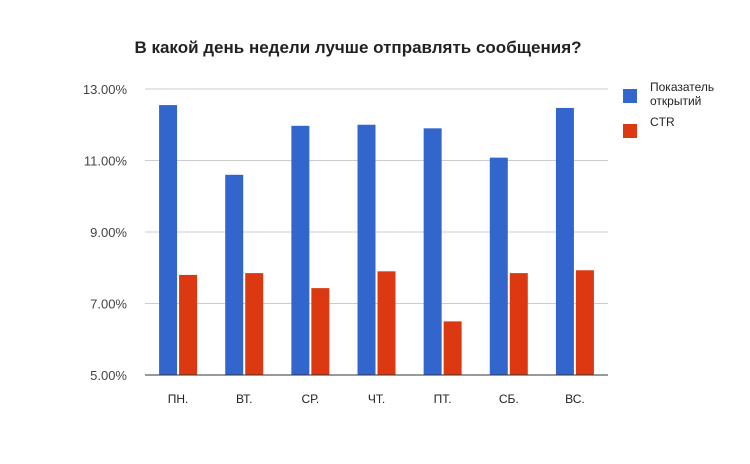 This screenshot has height=464, width=750. I want to click on y-axis-ticks: 5.00% 7.00% 9.00% 11.00% 13.00%, so click(105, 232).